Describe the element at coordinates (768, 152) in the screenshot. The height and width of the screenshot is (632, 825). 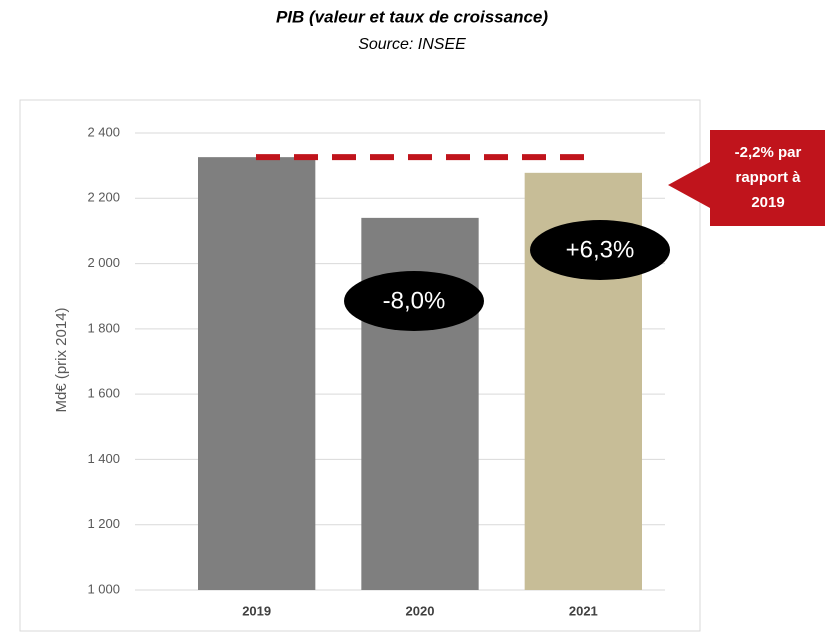
I see `callout-text: -2,2% par` at that location.